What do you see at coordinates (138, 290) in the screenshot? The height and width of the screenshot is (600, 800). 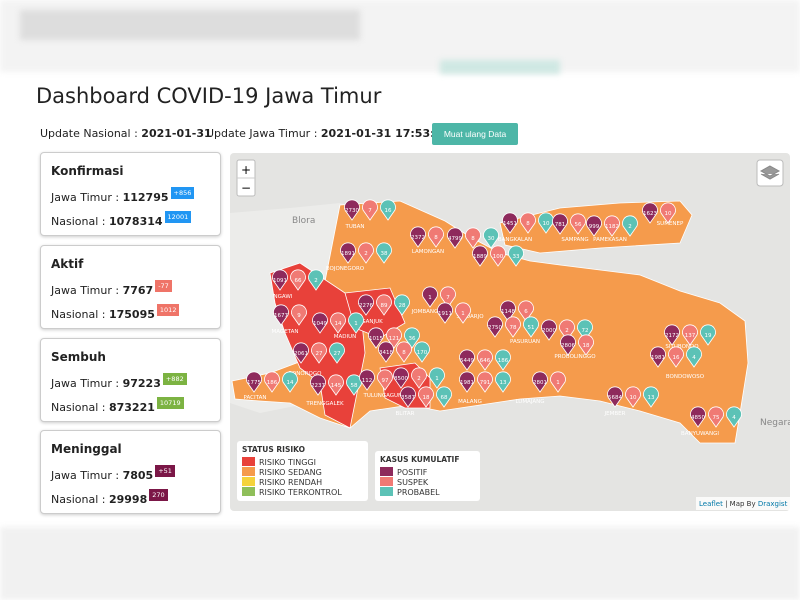 I see `row-value: 7767` at bounding box center [138, 290].